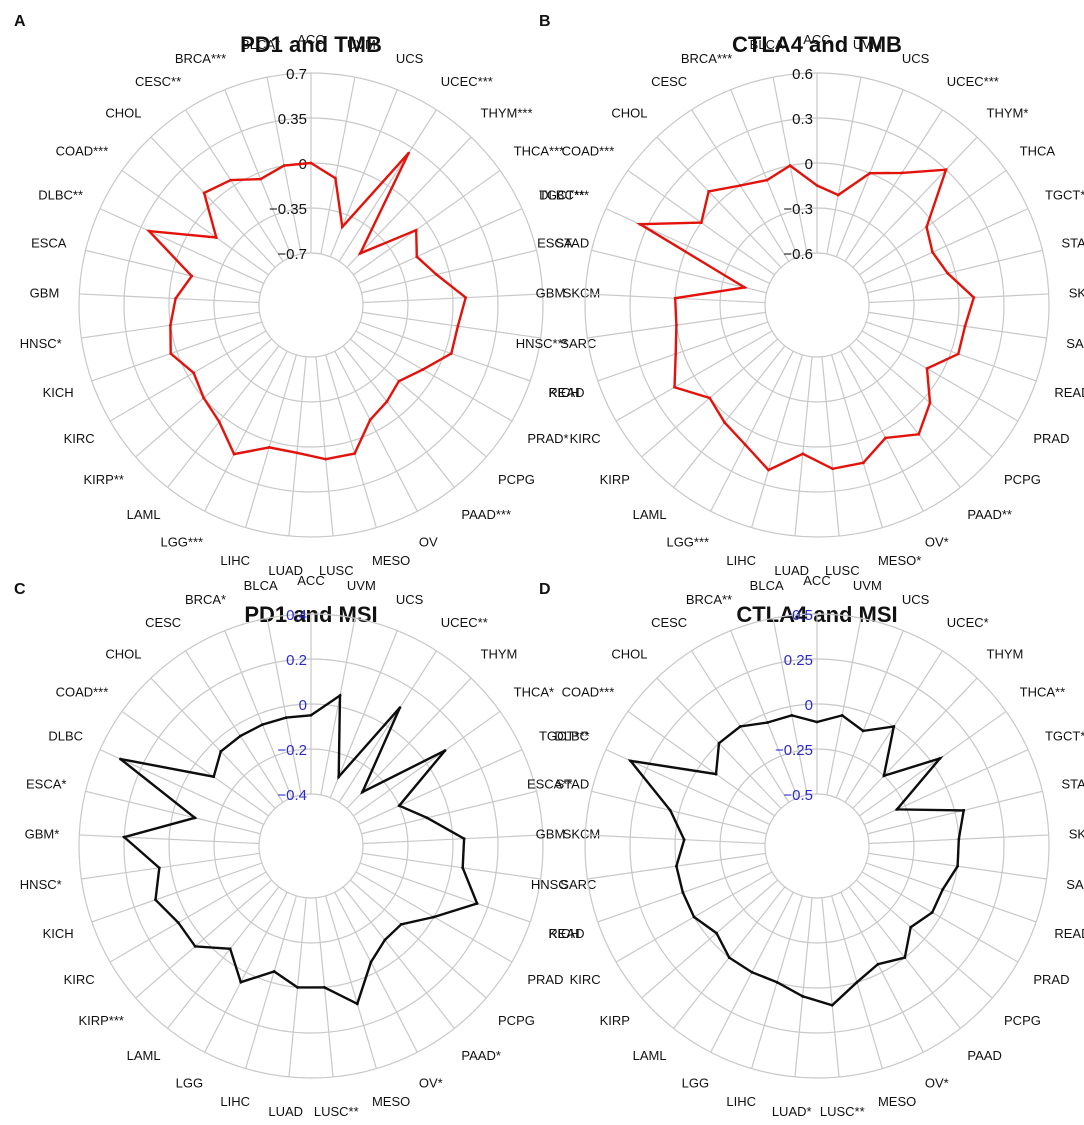 This screenshot has height=1125, width=1084. What do you see at coordinates (60, 194) in the screenshot?
I see `category-label: DLBC**` at bounding box center [60, 194].